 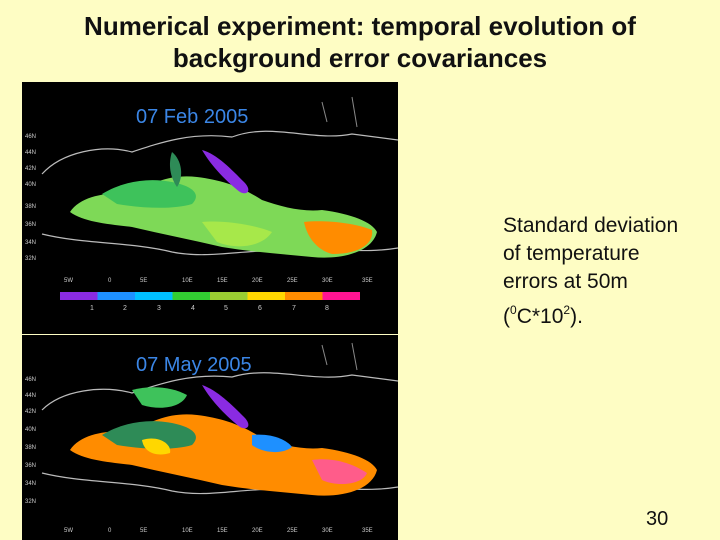 What do you see at coordinates (125, 308) in the screenshot?
I see `colorbar-label: 2` at bounding box center [125, 308].